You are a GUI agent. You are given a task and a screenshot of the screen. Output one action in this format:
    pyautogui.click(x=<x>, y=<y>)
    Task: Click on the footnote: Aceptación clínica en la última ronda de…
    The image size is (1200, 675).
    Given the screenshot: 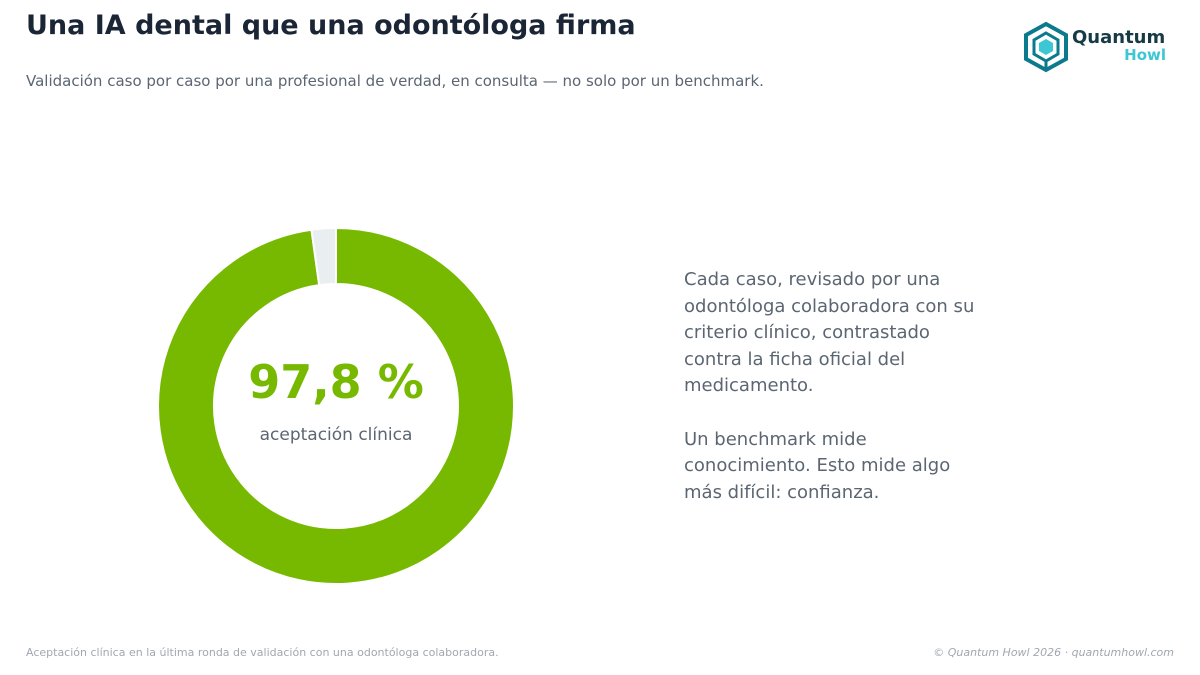 What is the action you would take?
    pyautogui.click(x=262, y=652)
    